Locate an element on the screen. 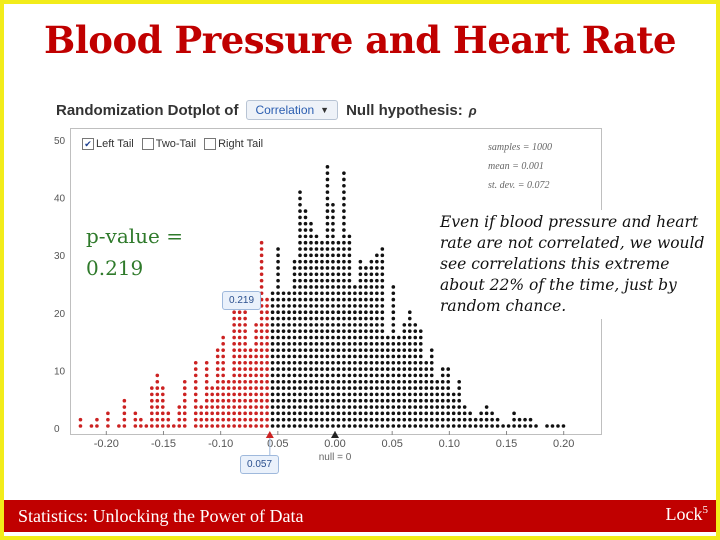  mean-stat: mean = 0.001 is located at coordinates (516, 166).